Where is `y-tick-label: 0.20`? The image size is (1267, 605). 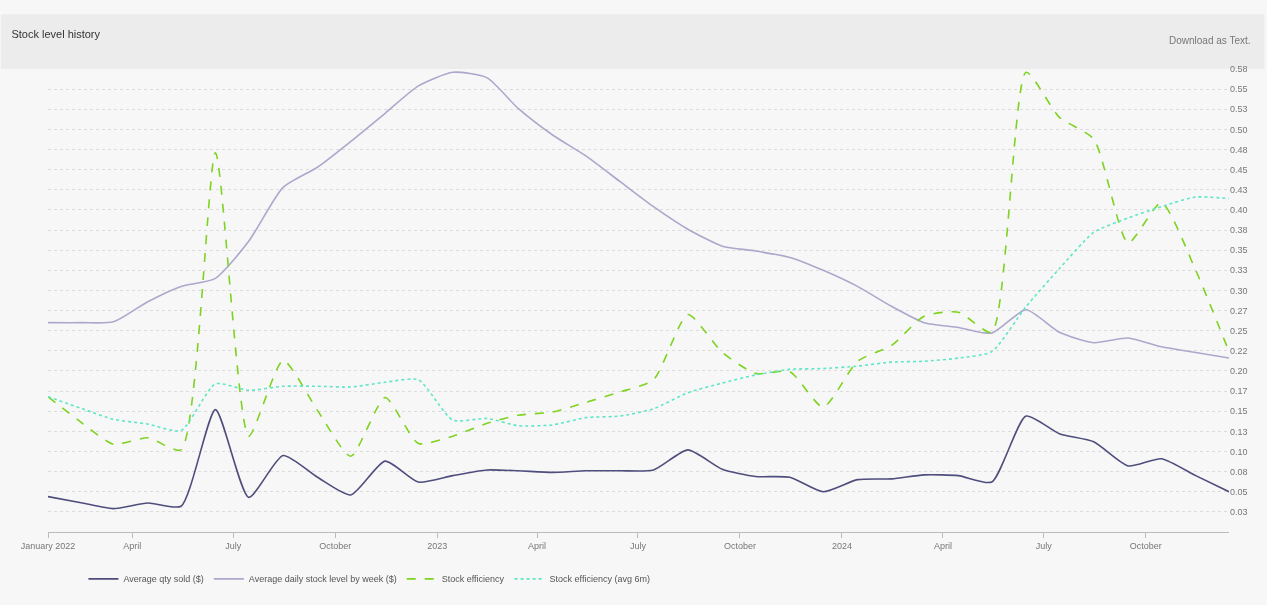 y-tick-label: 0.20 is located at coordinates (1239, 371).